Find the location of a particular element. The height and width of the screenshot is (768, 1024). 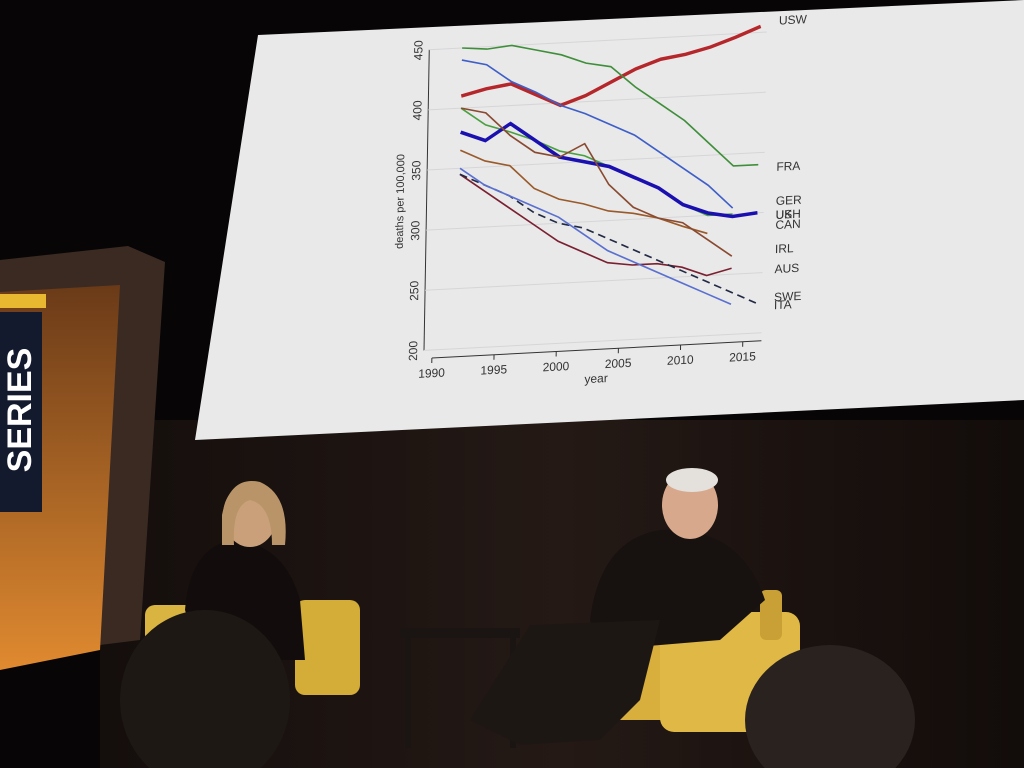

y-tick-label: 300 is located at coordinates (415, 230).